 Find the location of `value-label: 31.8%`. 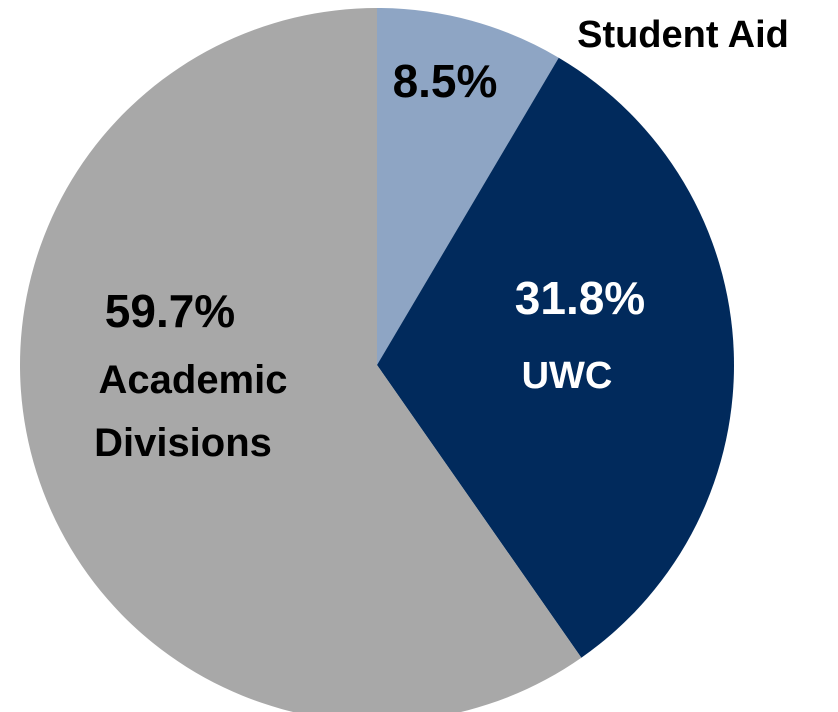

value-label: 31.8% is located at coordinates (580, 298).